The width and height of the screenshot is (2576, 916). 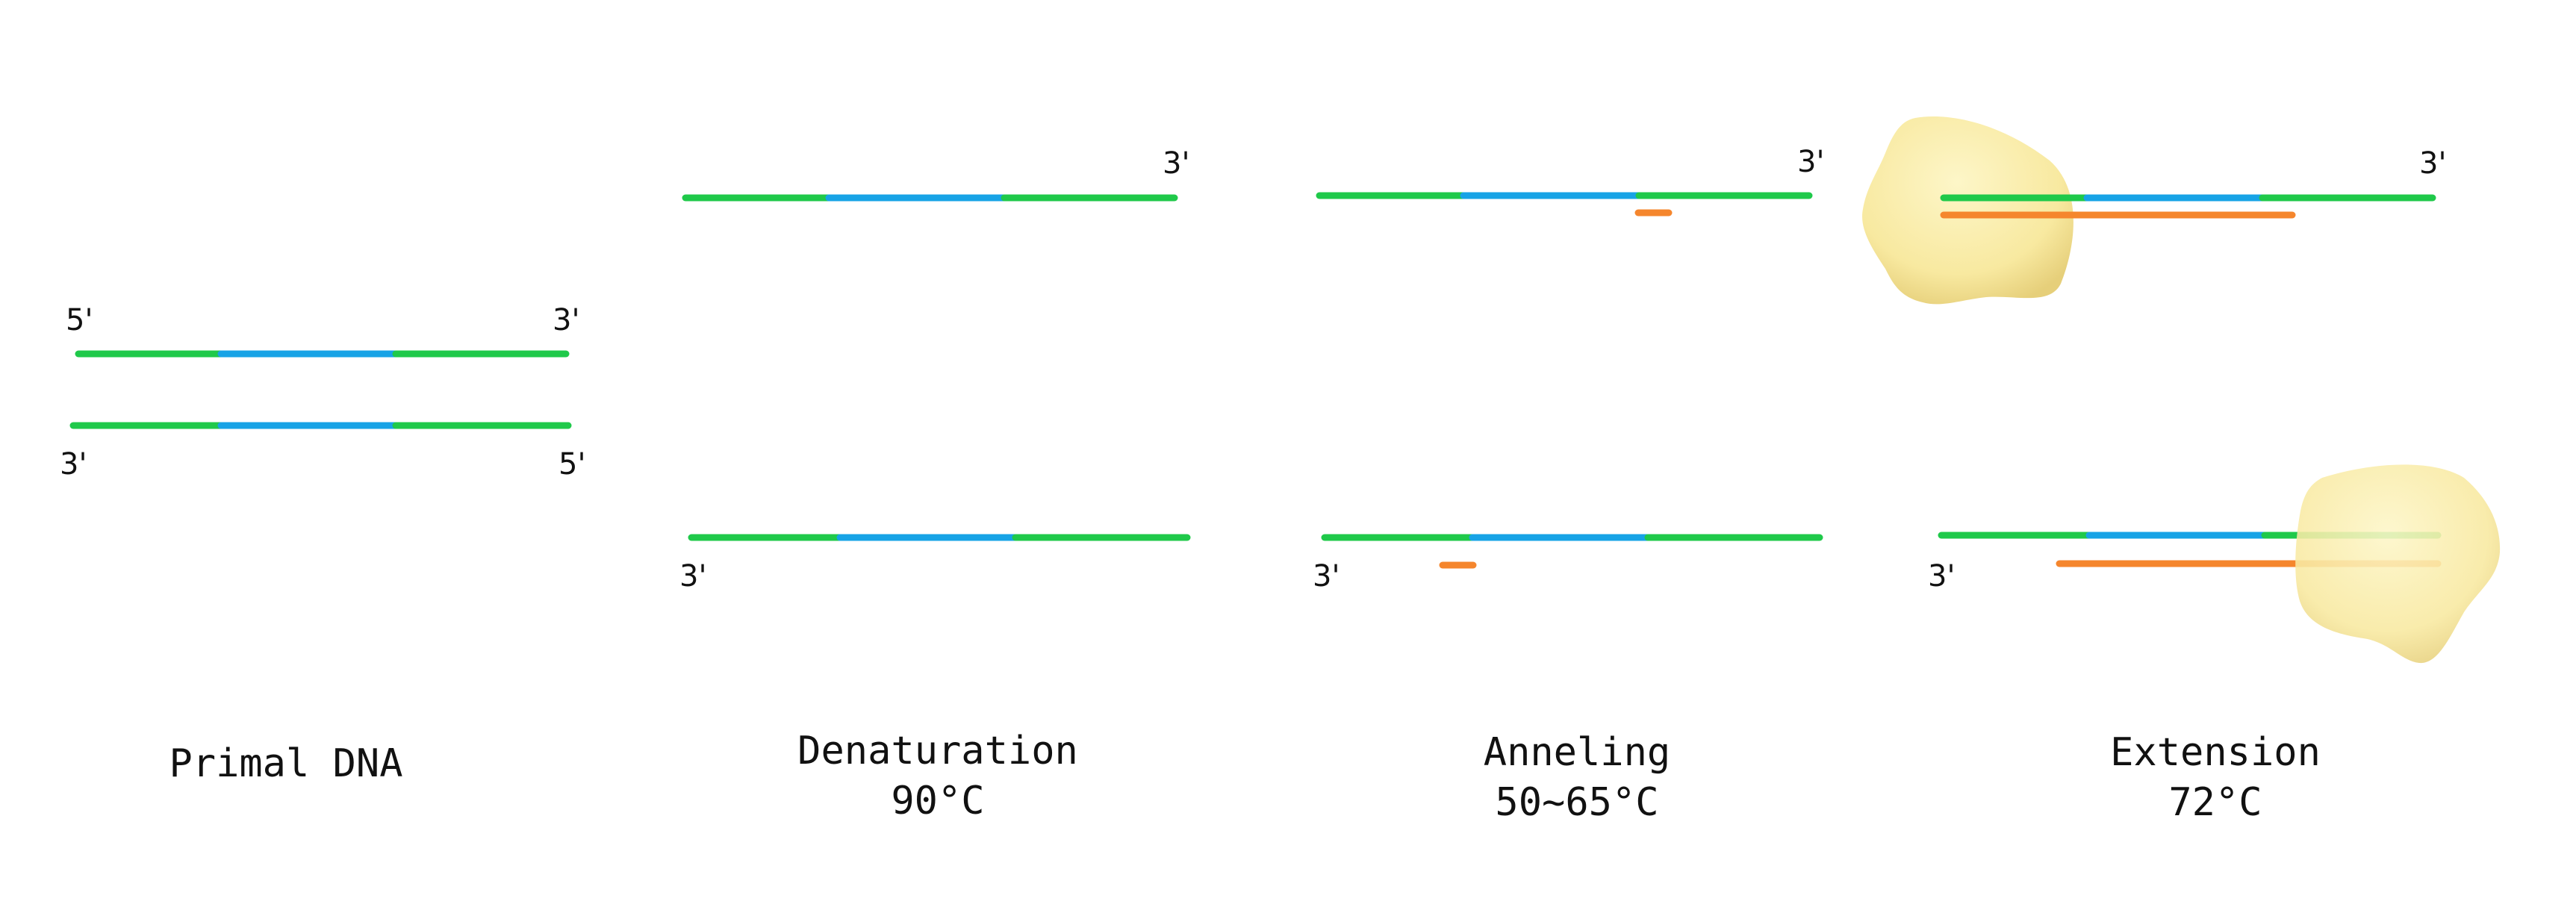 What do you see at coordinates (285, 763) in the screenshot?
I see `stage-name: Primal DNA` at bounding box center [285, 763].